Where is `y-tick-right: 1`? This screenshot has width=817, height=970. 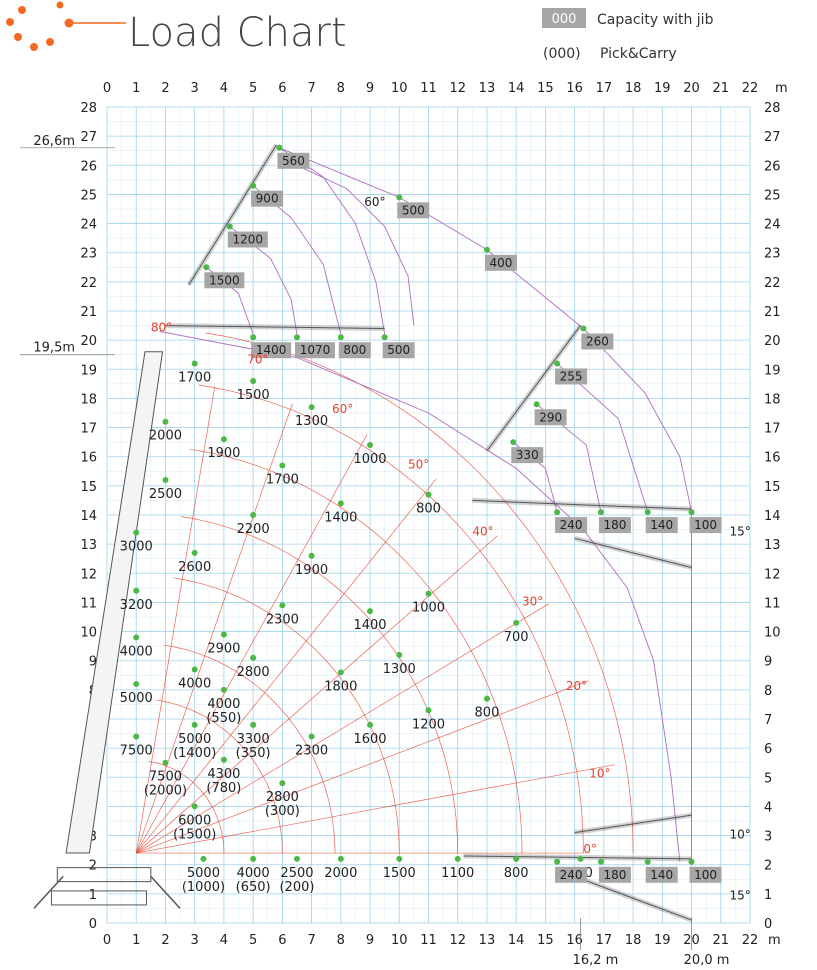 y-tick-right: 1 is located at coordinates (768, 895).